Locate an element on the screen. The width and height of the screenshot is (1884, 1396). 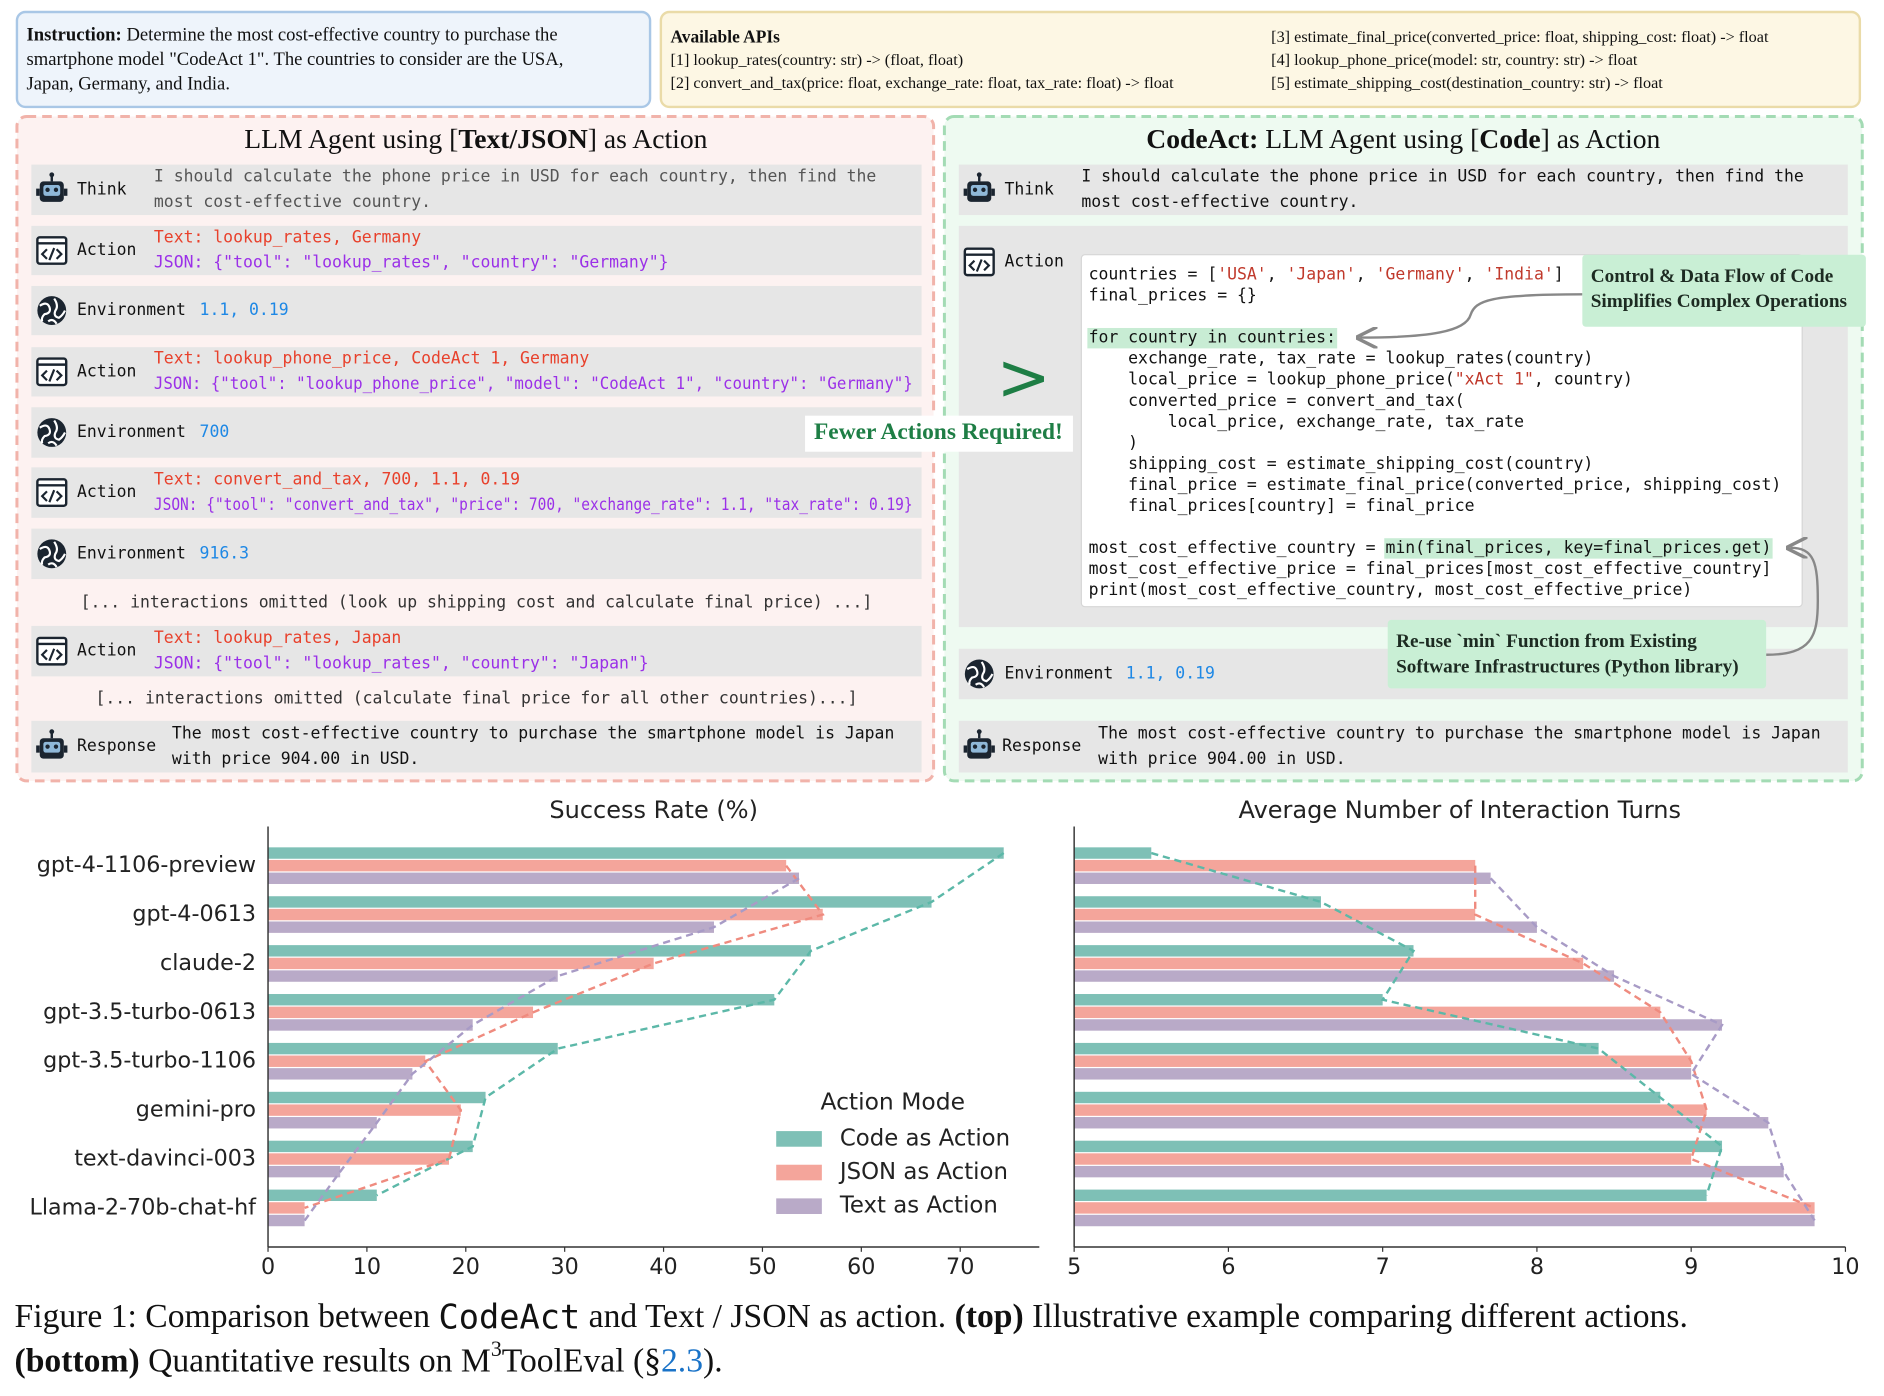
comparison-symbol: > is located at coordinates (1024, 378).